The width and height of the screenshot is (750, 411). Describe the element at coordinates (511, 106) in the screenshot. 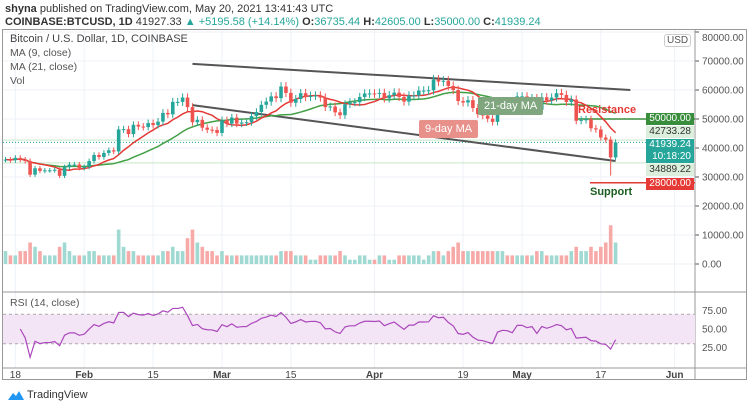

I see `ma21-annotation: 21-day MA` at that location.